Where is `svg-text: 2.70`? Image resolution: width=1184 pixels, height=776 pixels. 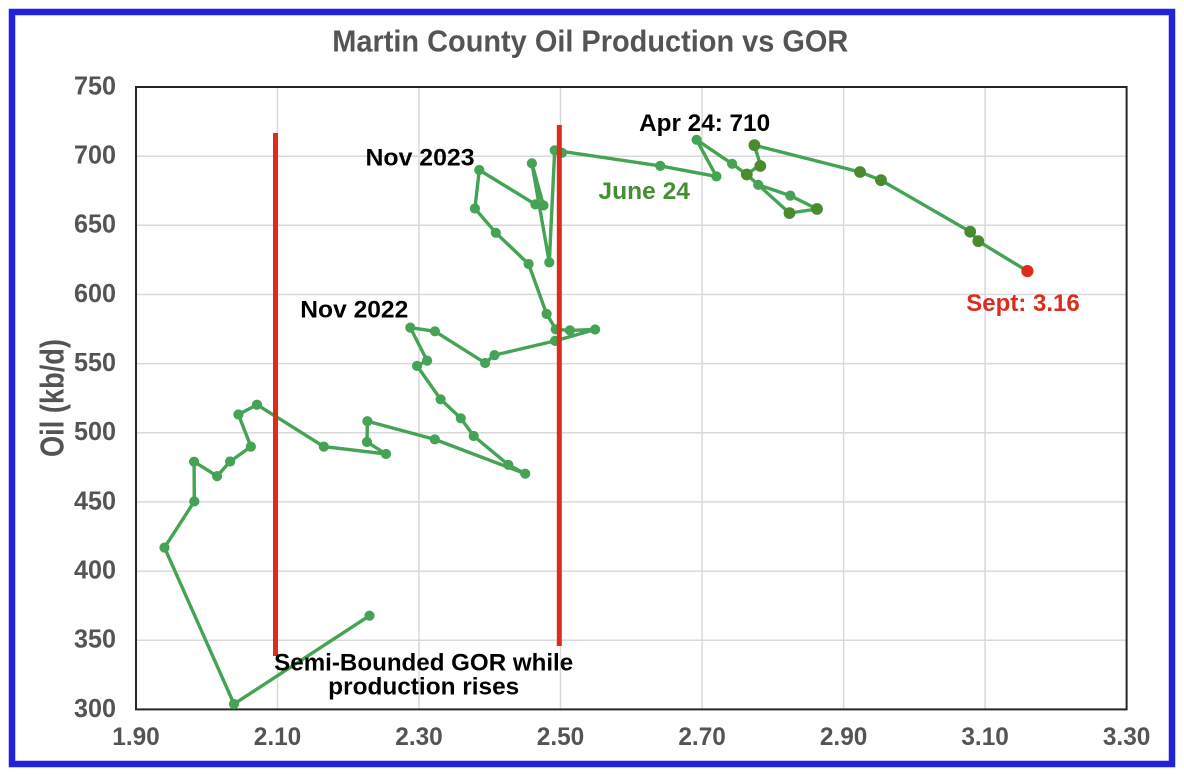 svg-text: 2.70 is located at coordinates (702, 737).